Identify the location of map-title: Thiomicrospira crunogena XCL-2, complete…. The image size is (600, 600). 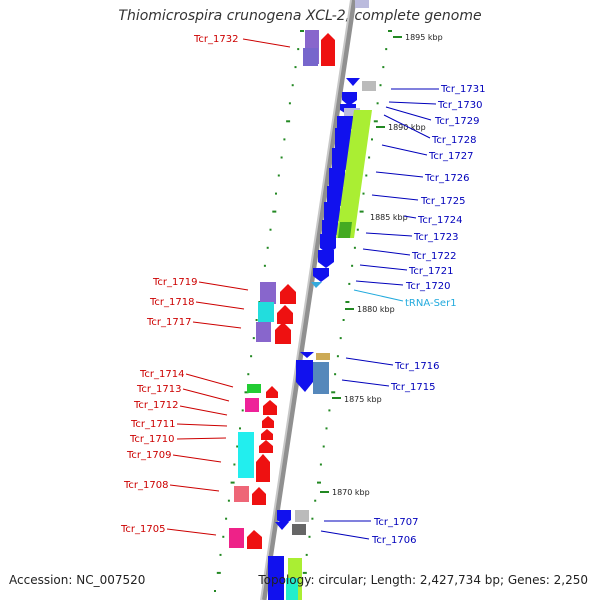
(300, 16).